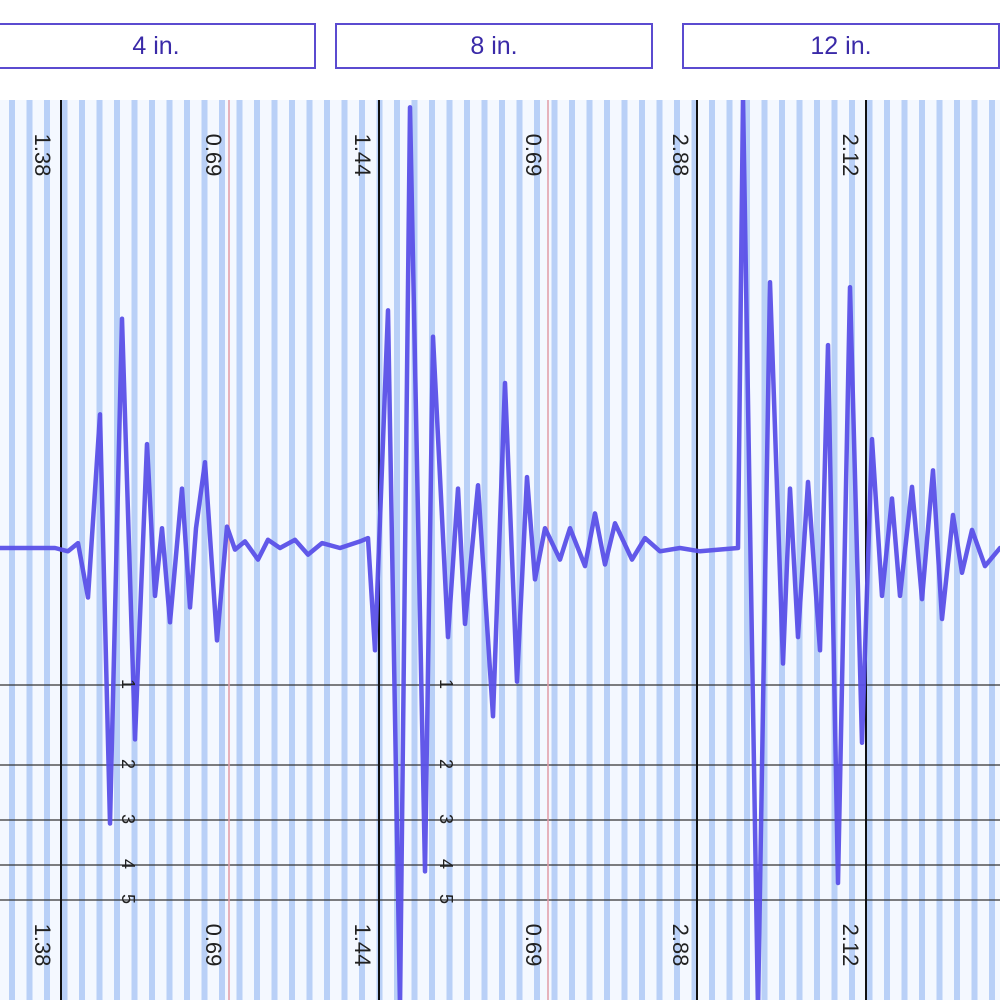 The width and height of the screenshot is (1000, 1000). Describe the element at coordinates (841, 46) in the screenshot. I see `tab-12-in: 12 in.` at that location.